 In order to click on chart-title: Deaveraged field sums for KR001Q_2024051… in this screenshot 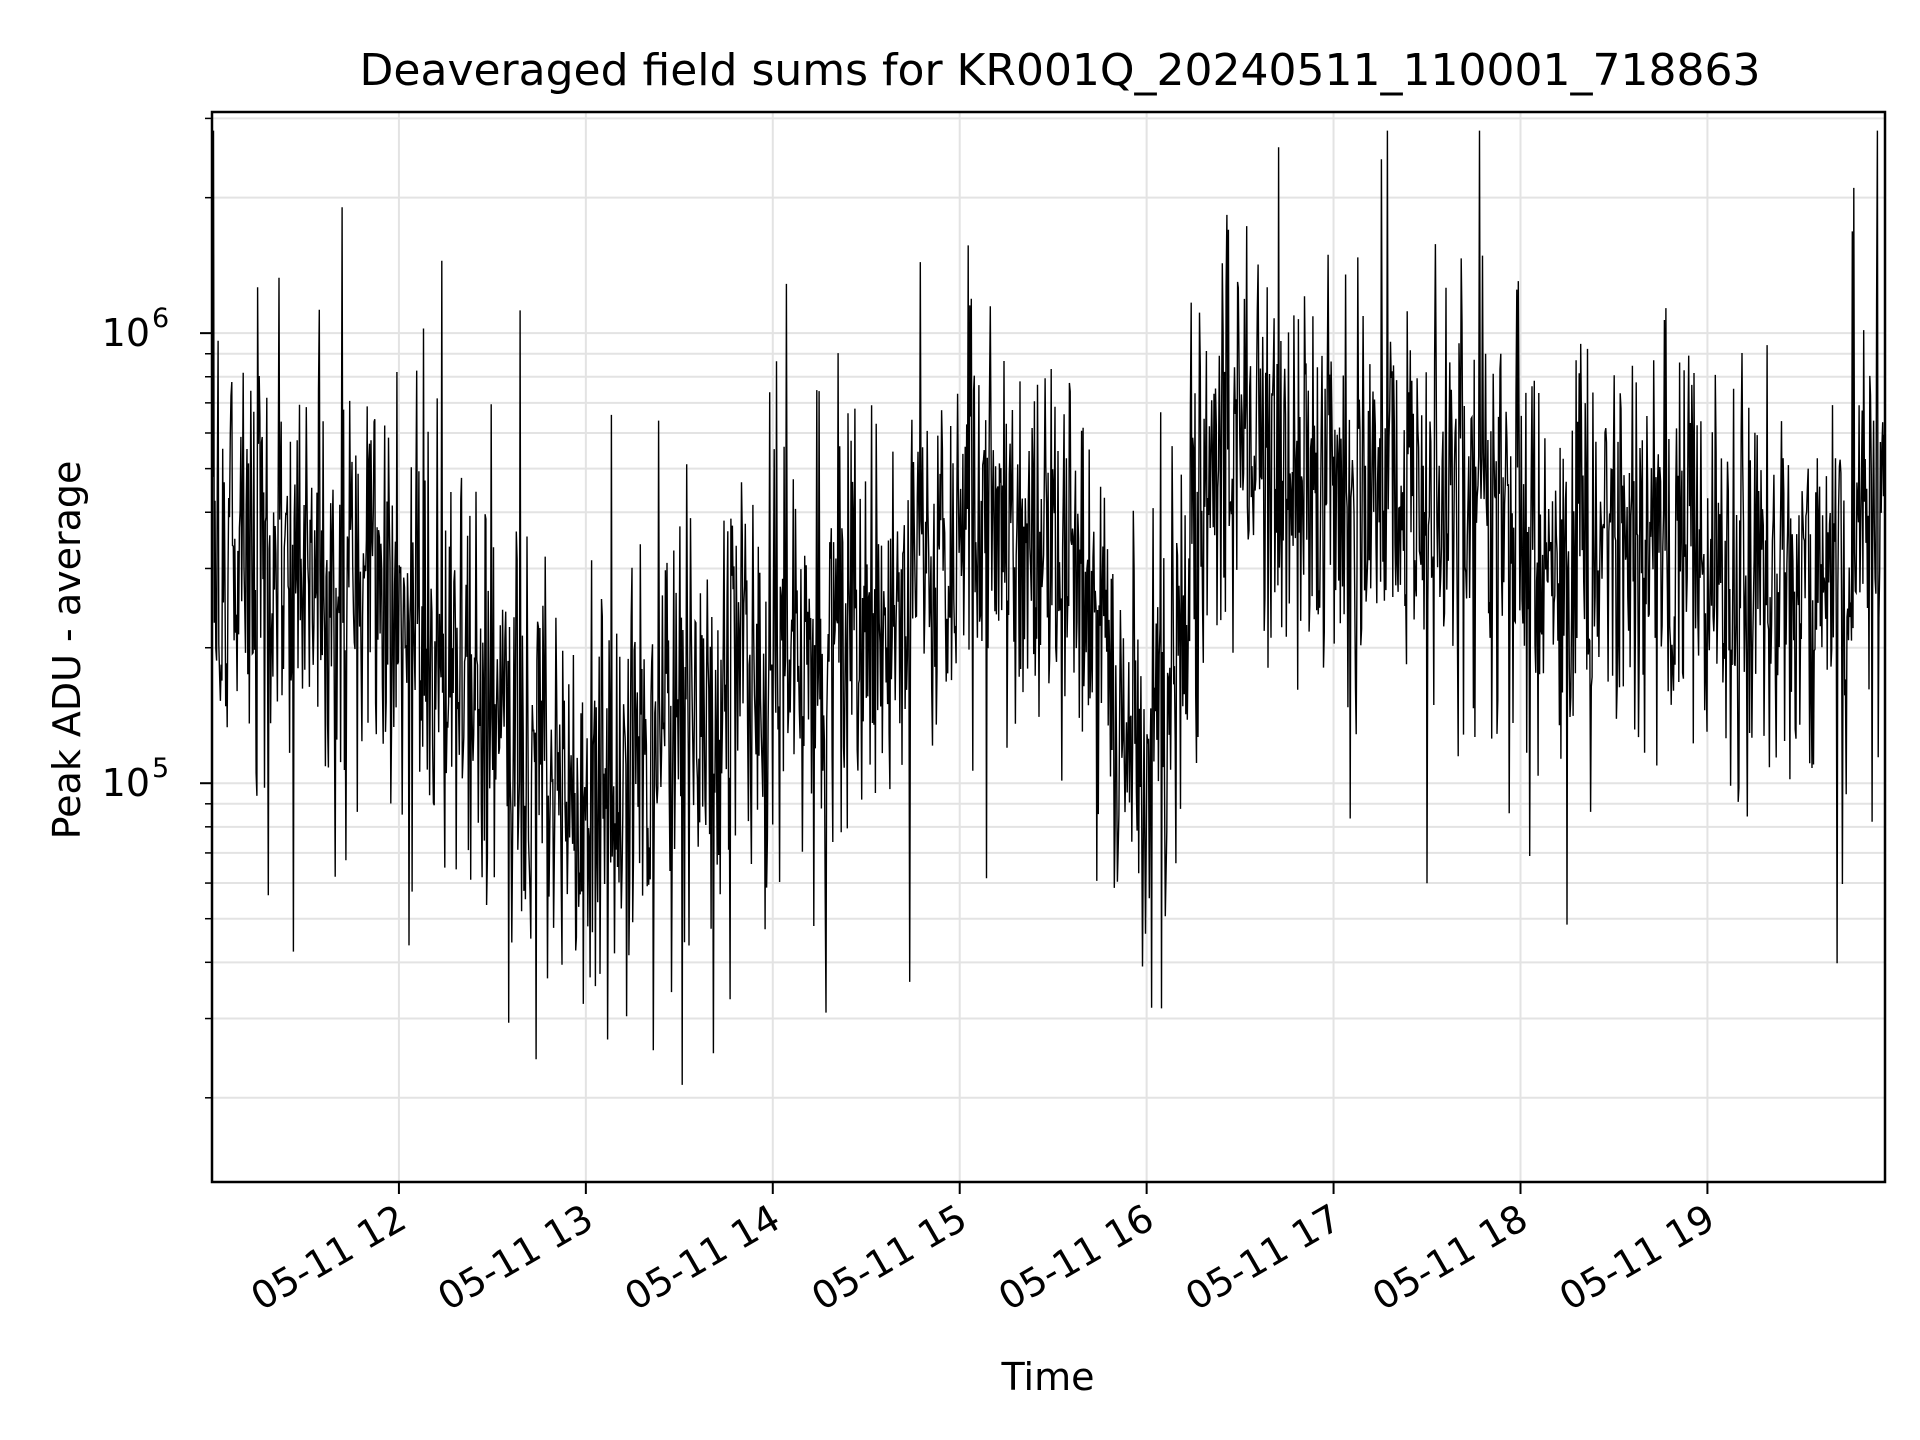, I will do `click(1060, 70)`.